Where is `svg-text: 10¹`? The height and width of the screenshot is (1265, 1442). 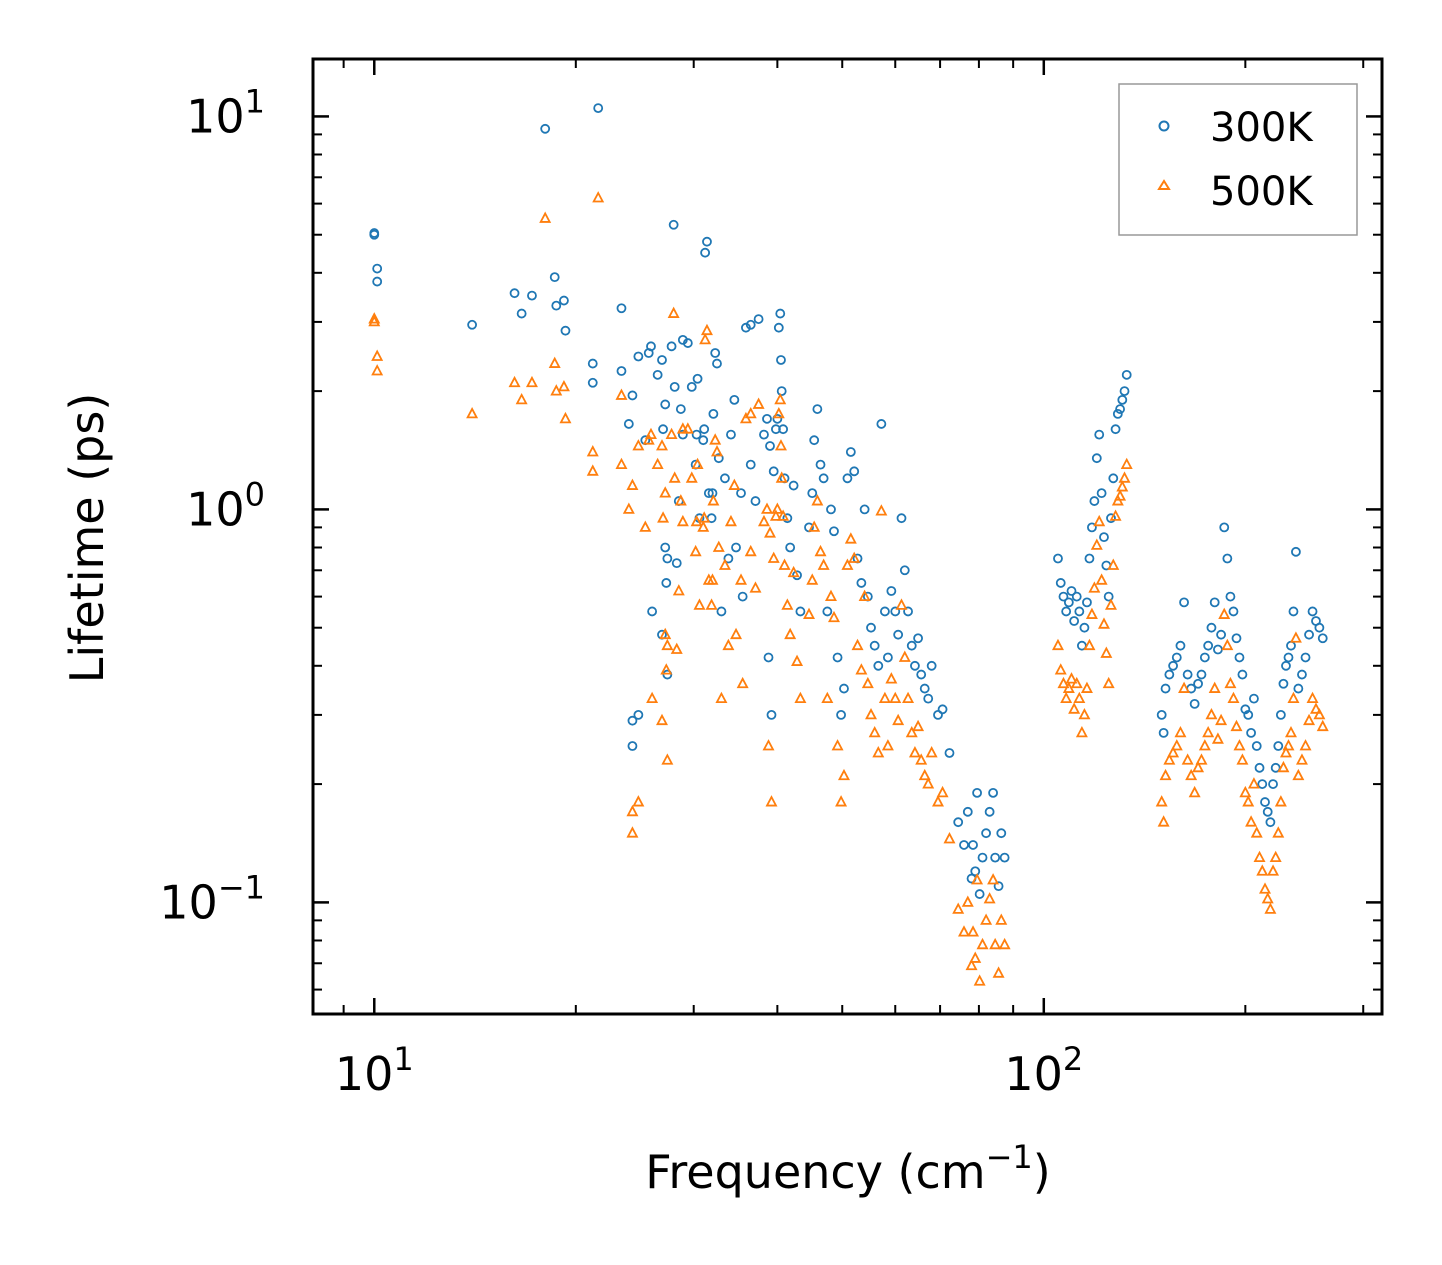
svg-text: 10¹ is located at coordinates (225, 112).